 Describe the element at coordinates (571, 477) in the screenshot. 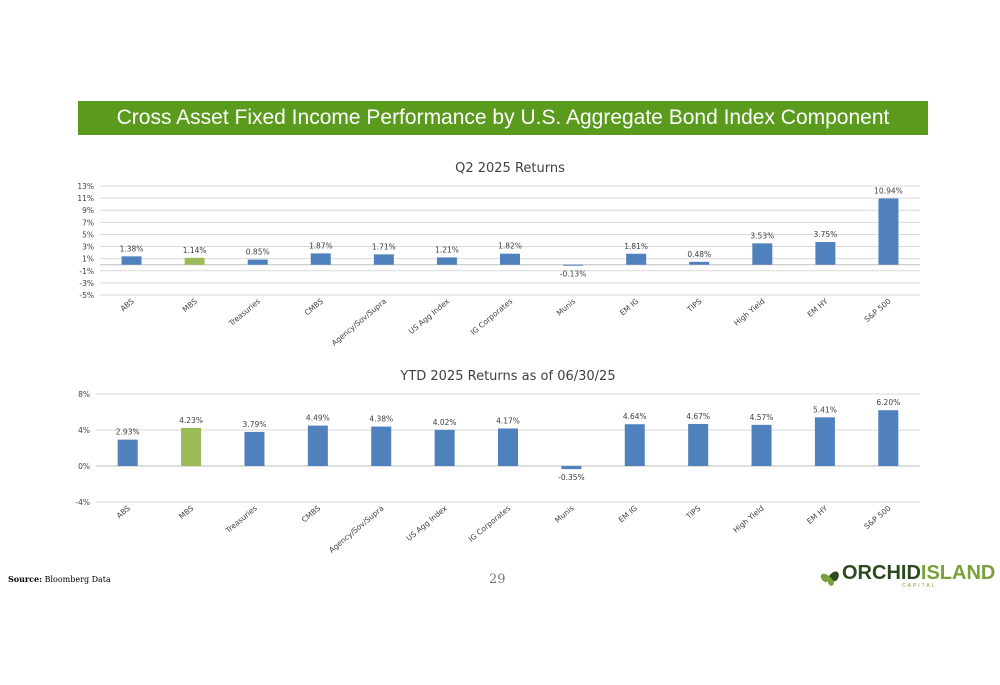

I see `ytd-data-label-7: -0.35%` at that location.